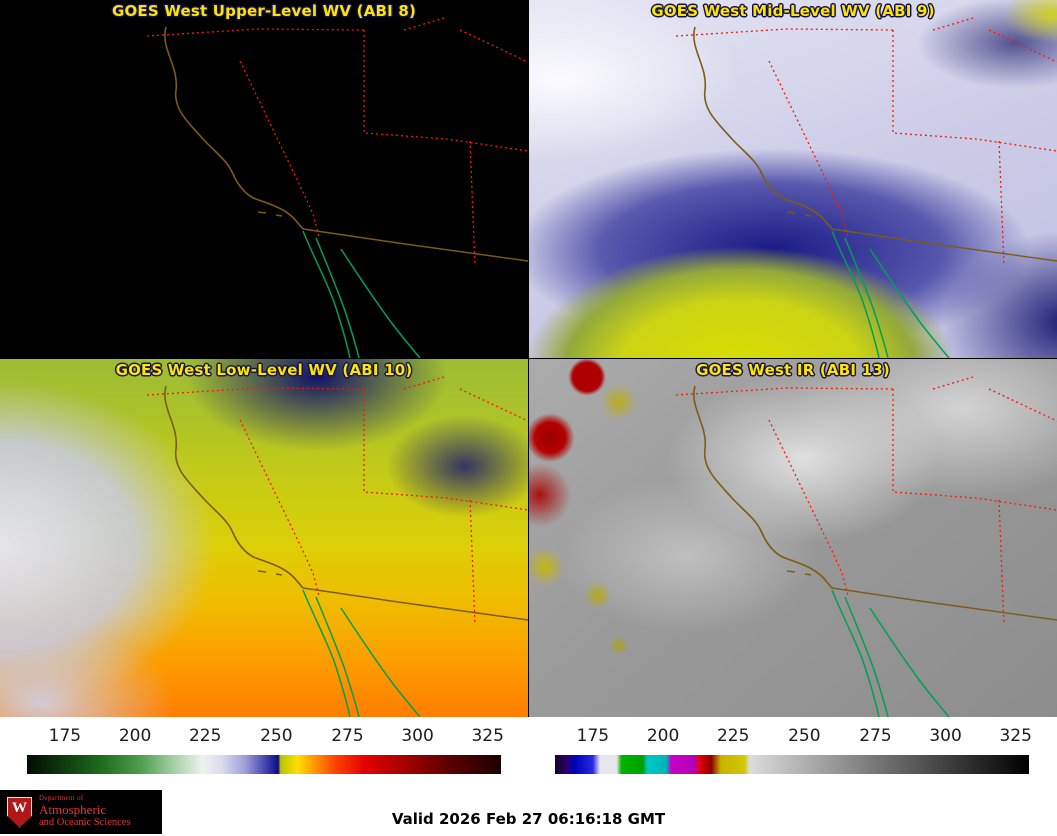  What do you see at coordinates (793, 370) in the screenshot?
I see `panel-title: GOES West IR (ABI 13)` at bounding box center [793, 370].